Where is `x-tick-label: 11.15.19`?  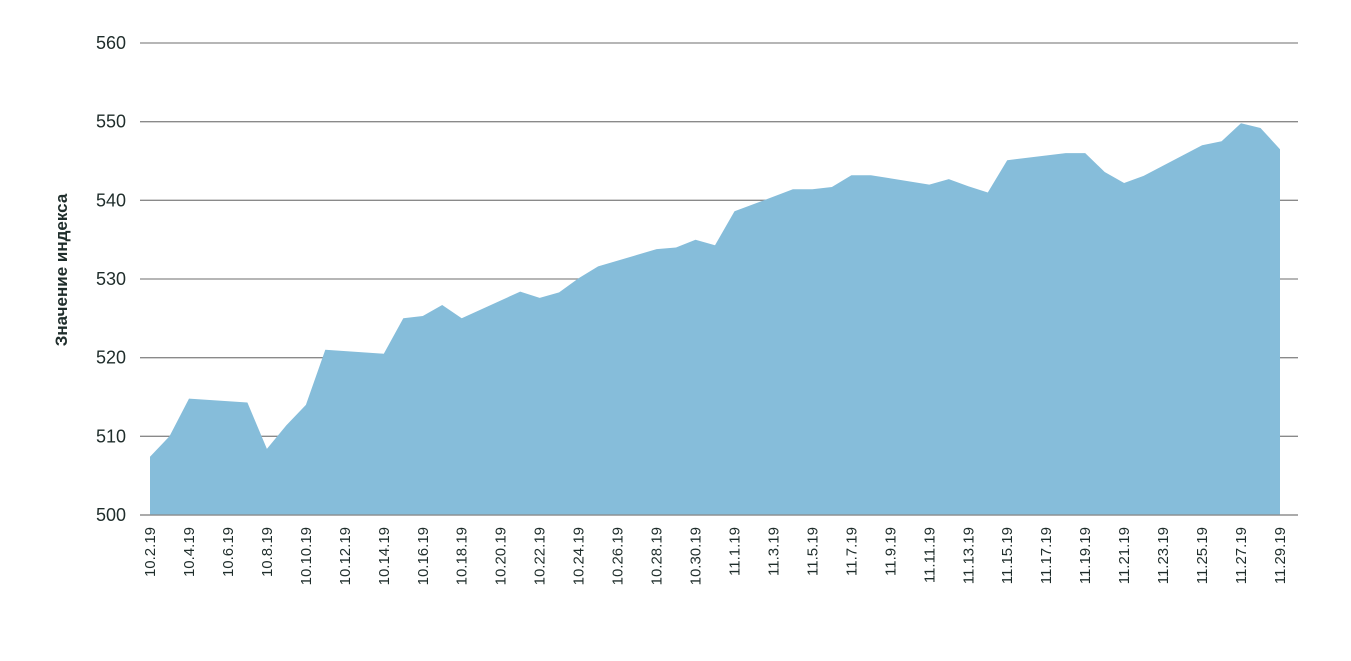 x-tick-label: 11.15.19 is located at coordinates (1007, 555).